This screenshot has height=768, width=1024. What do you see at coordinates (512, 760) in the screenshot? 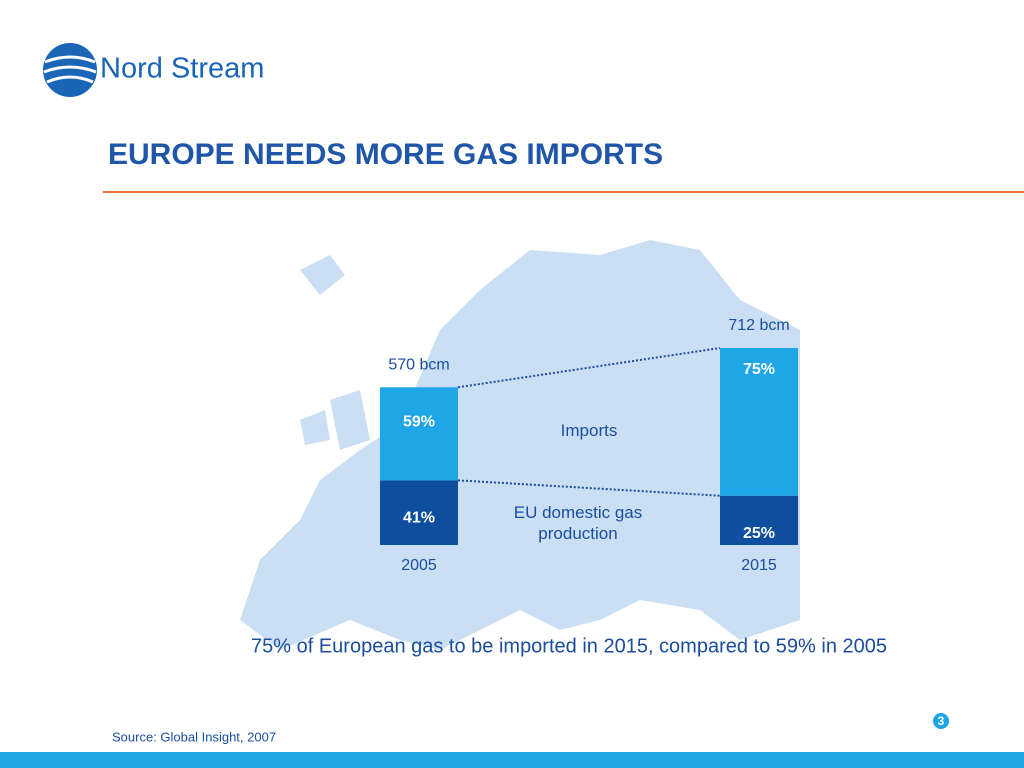
I see `footer-bar` at bounding box center [512, 760].